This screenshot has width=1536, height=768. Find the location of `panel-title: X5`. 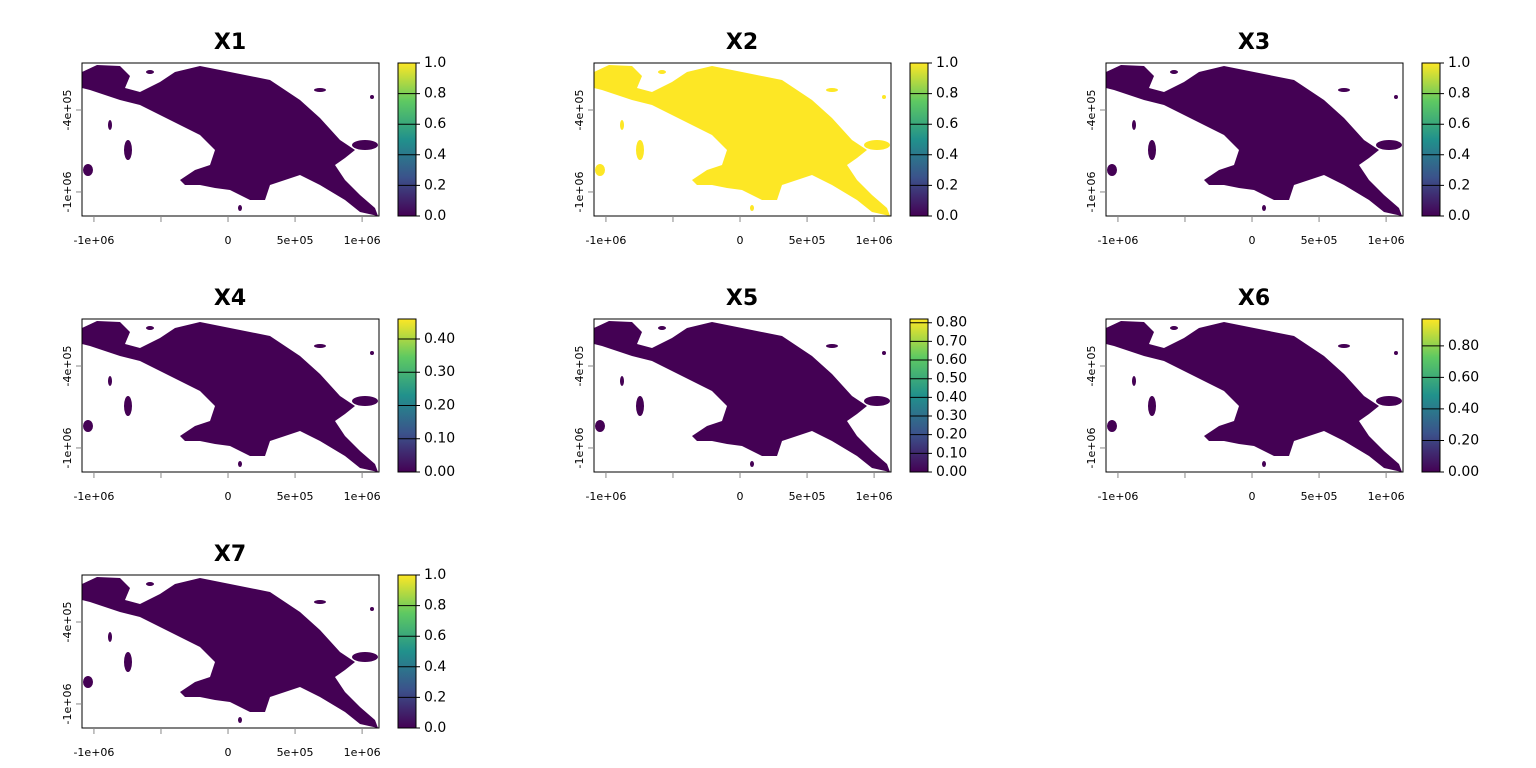

panel-title: X5 is located at coordinates (742, 298).